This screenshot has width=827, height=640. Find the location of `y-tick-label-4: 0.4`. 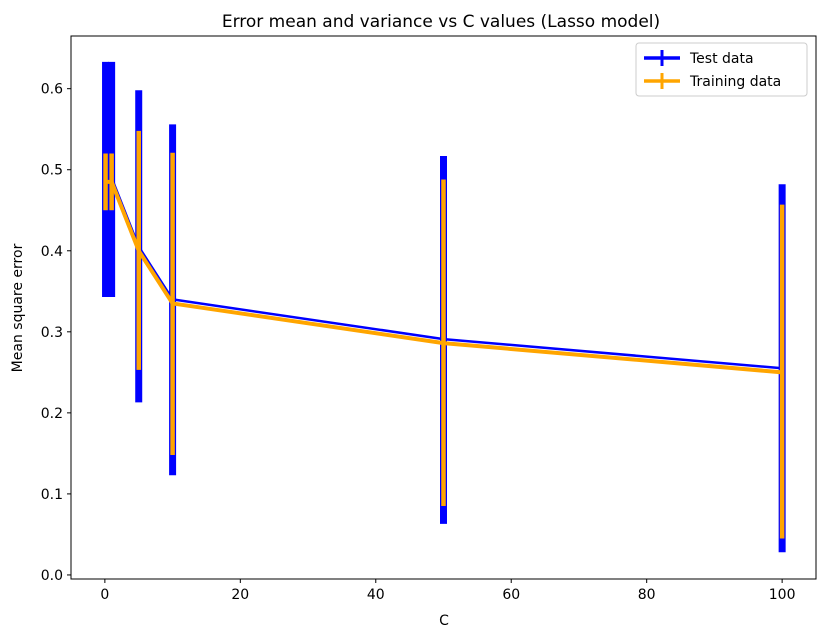

y-tick-label-4: 0.4 is located at coordinates (52, 252).